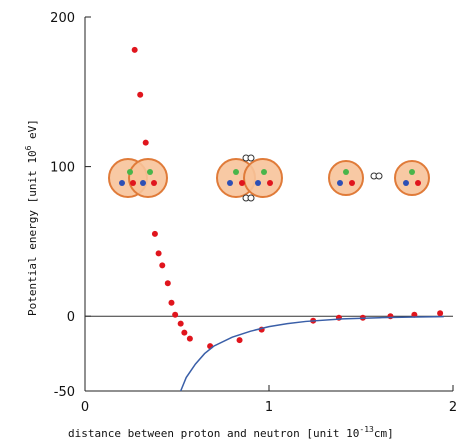 The width and height of the screenshot is (471, 448). I want to click on x-tick-label: 0, so click(85, 407).